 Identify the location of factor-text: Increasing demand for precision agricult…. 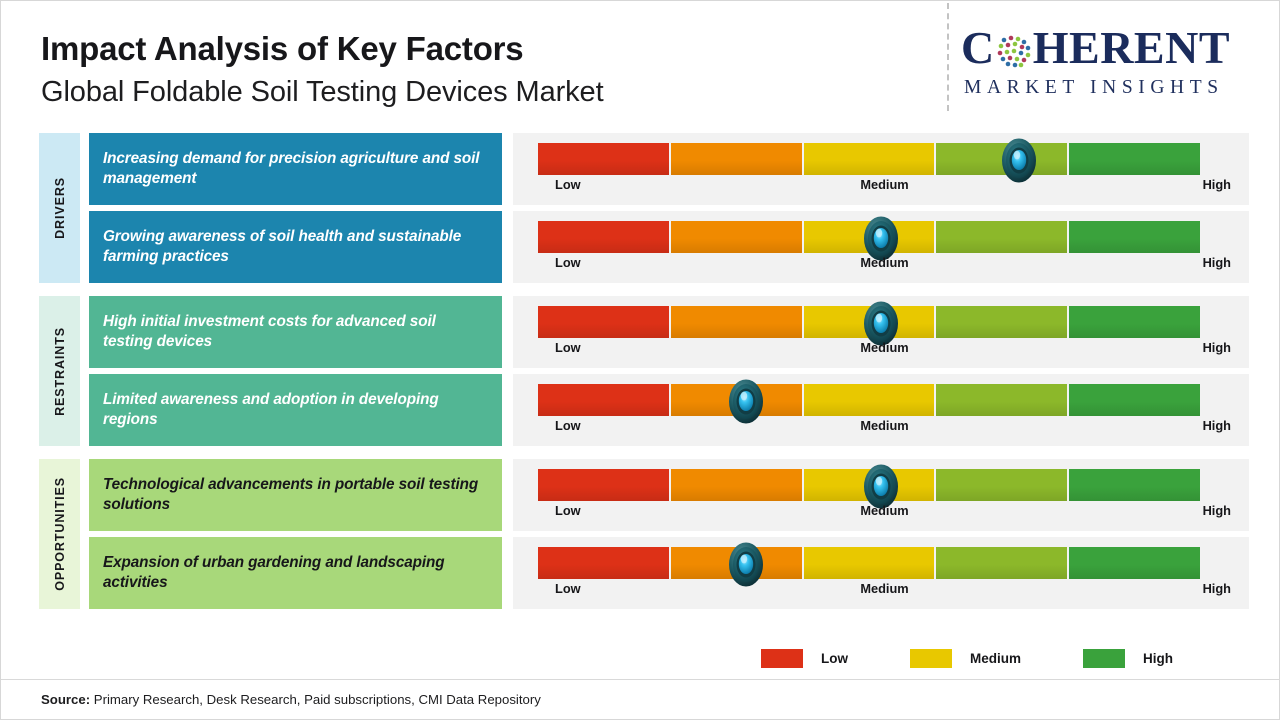
(291, 168).